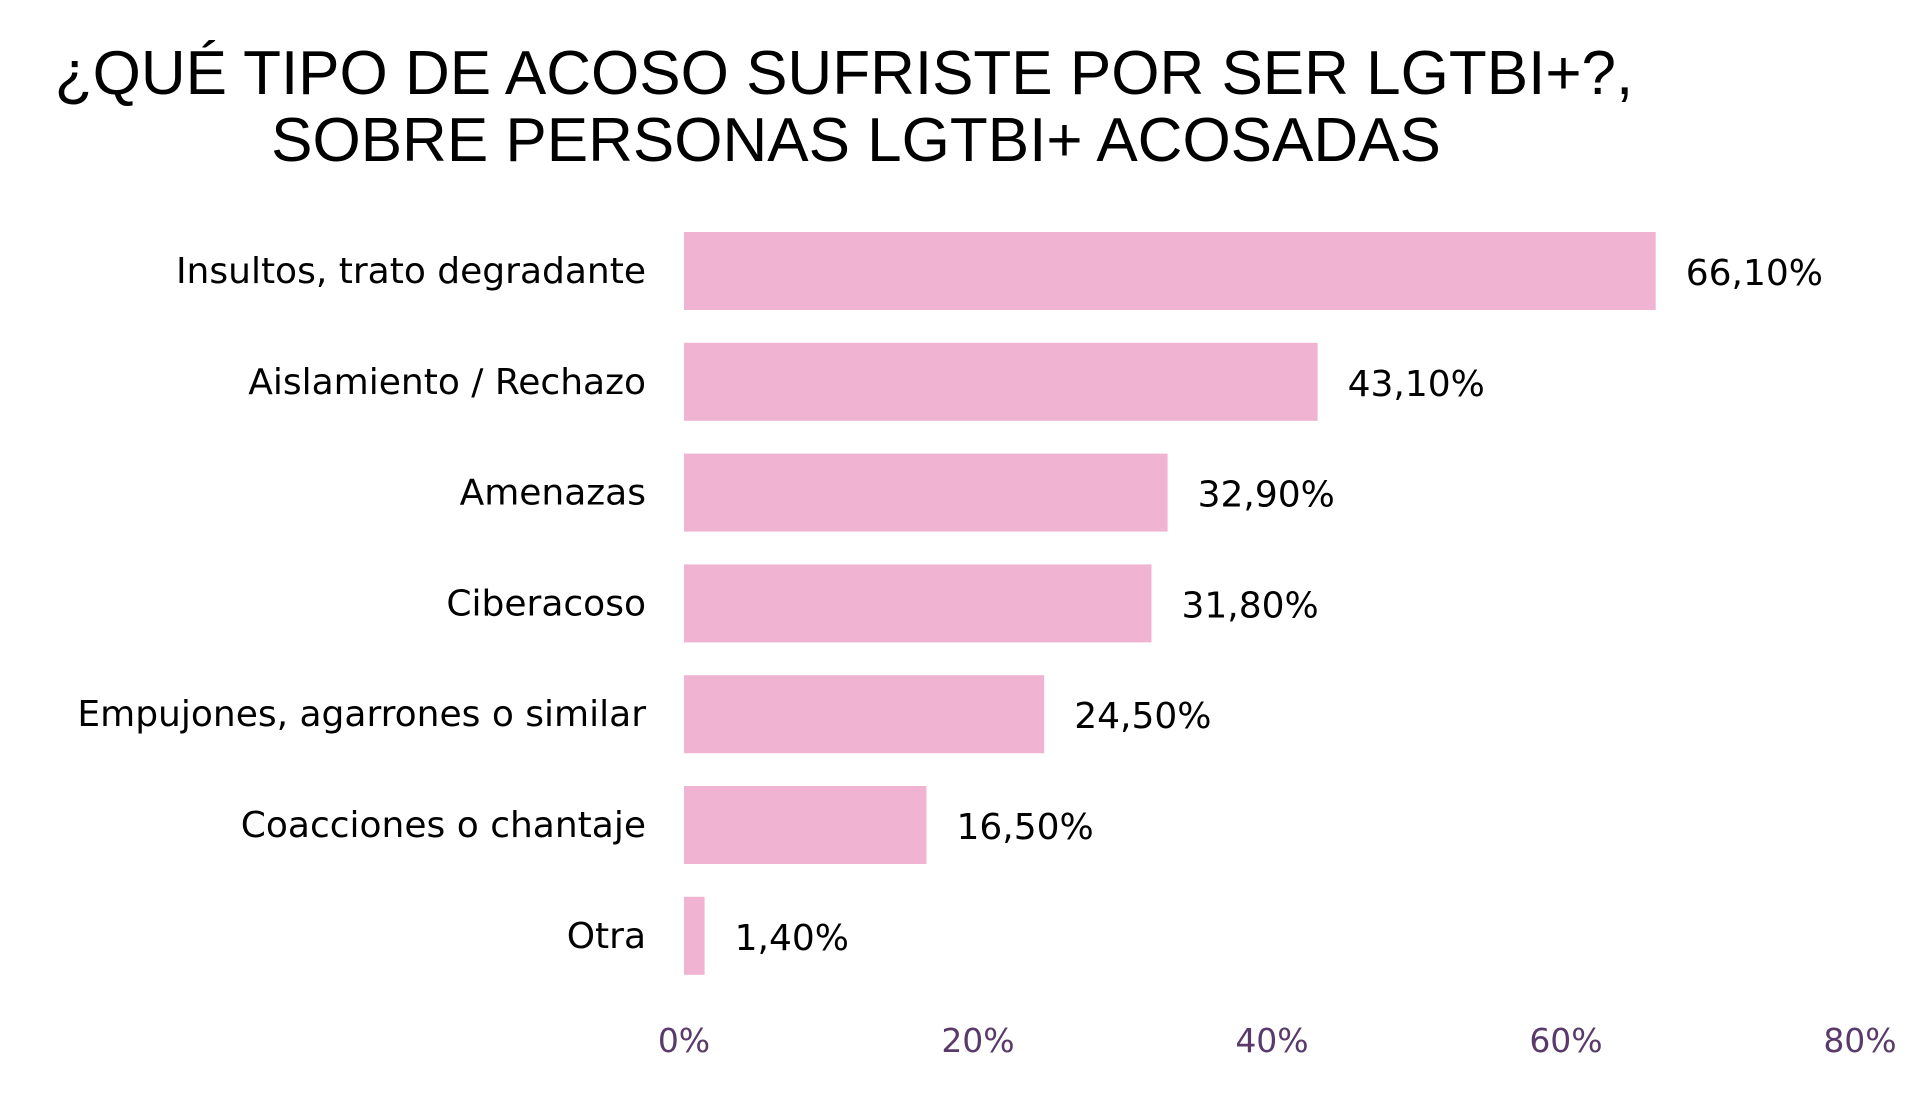  What do you see at coordinates (1416, 384) in the screenshot?
I see `data-label: 43,10%` at bounding box center [1416, 384].